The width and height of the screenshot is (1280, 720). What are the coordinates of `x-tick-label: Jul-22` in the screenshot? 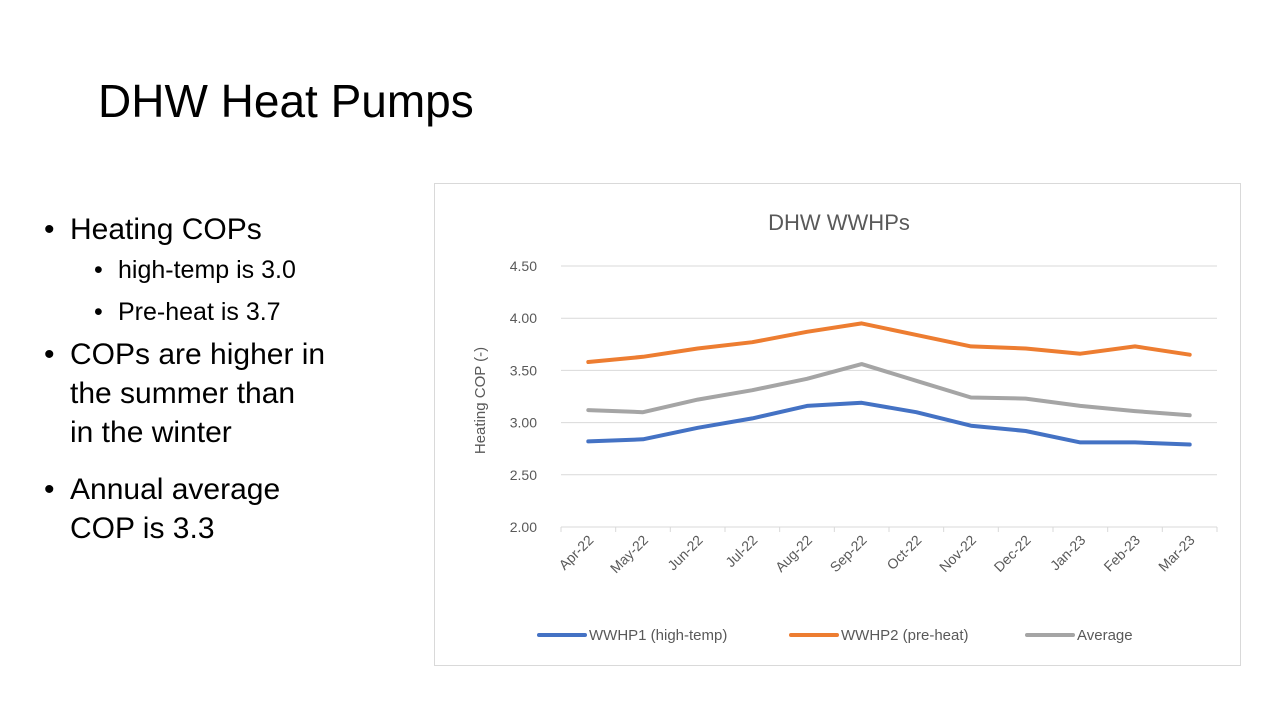 It's located at (741, 551).